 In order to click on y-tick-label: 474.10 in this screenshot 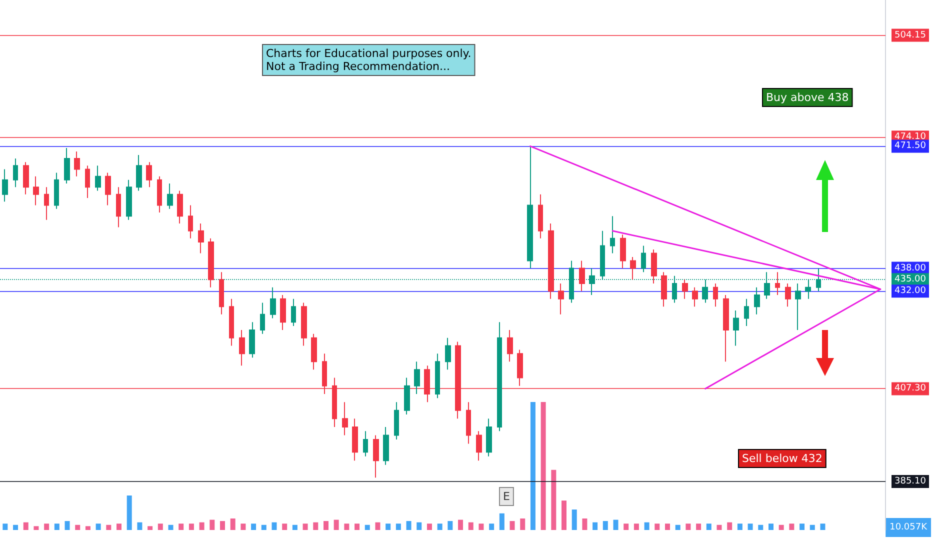, I will do `click(910, 137)`.